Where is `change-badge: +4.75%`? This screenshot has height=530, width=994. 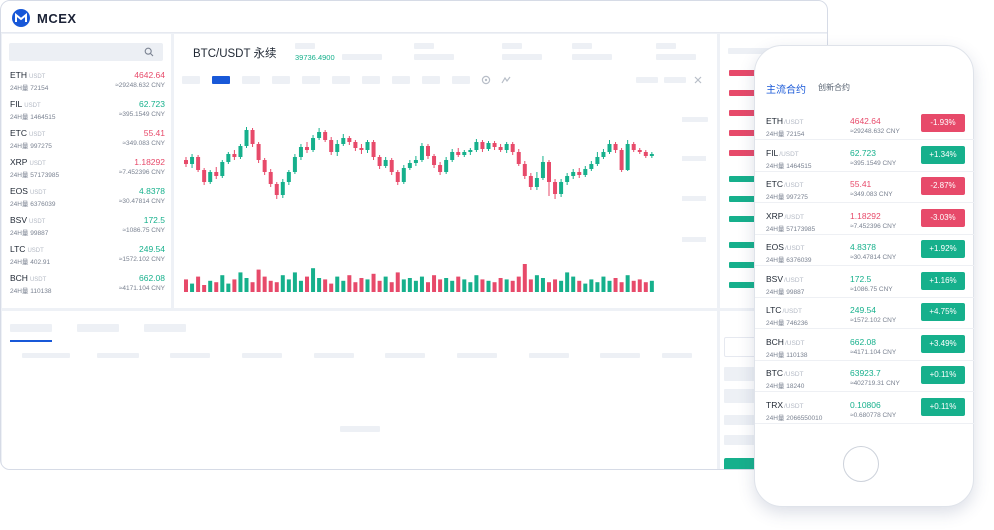 change-badge: +4.75% is located at coordinates (943, 312).